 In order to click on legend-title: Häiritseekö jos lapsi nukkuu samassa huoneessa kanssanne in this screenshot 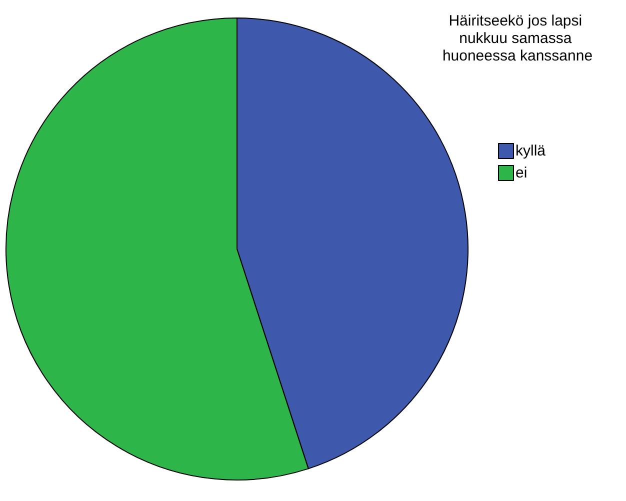, I will do `click(517, 38)`.